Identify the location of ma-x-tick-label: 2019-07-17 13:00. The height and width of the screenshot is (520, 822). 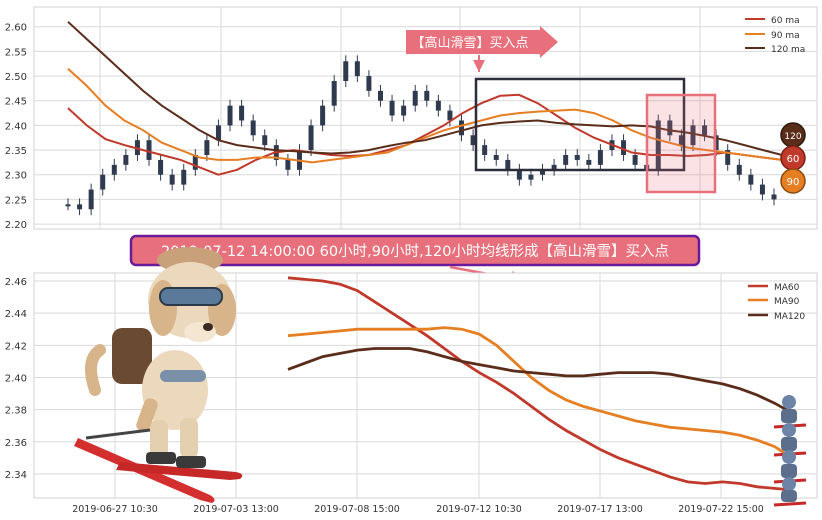
(600, 509).